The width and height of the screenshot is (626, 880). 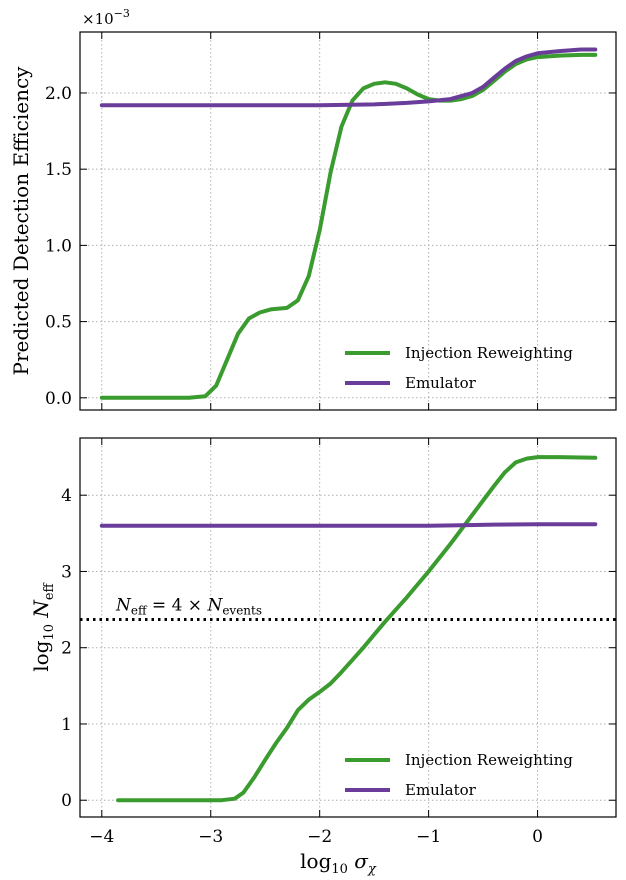 What do you see at coordinates (188, 606) in the screenshot?
I see `threshold-annotation: Neff = 4 × Nevents` at bounding box center [188, 606].